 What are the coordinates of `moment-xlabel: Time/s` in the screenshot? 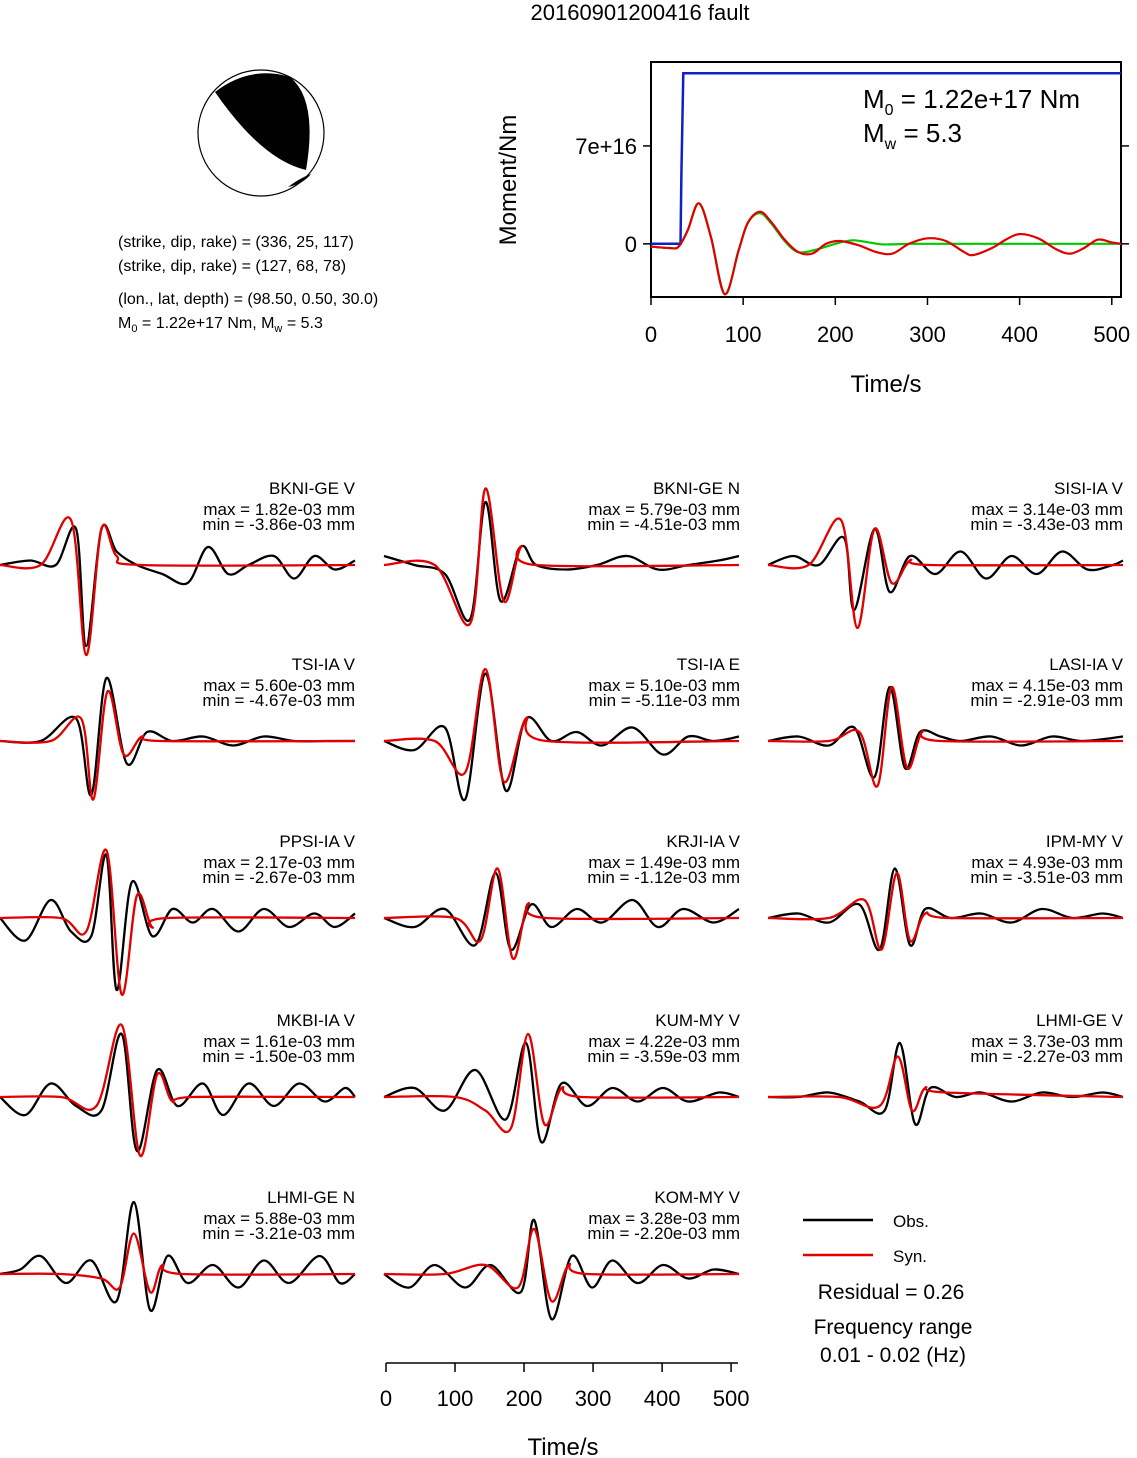 It's located at (885, 384).